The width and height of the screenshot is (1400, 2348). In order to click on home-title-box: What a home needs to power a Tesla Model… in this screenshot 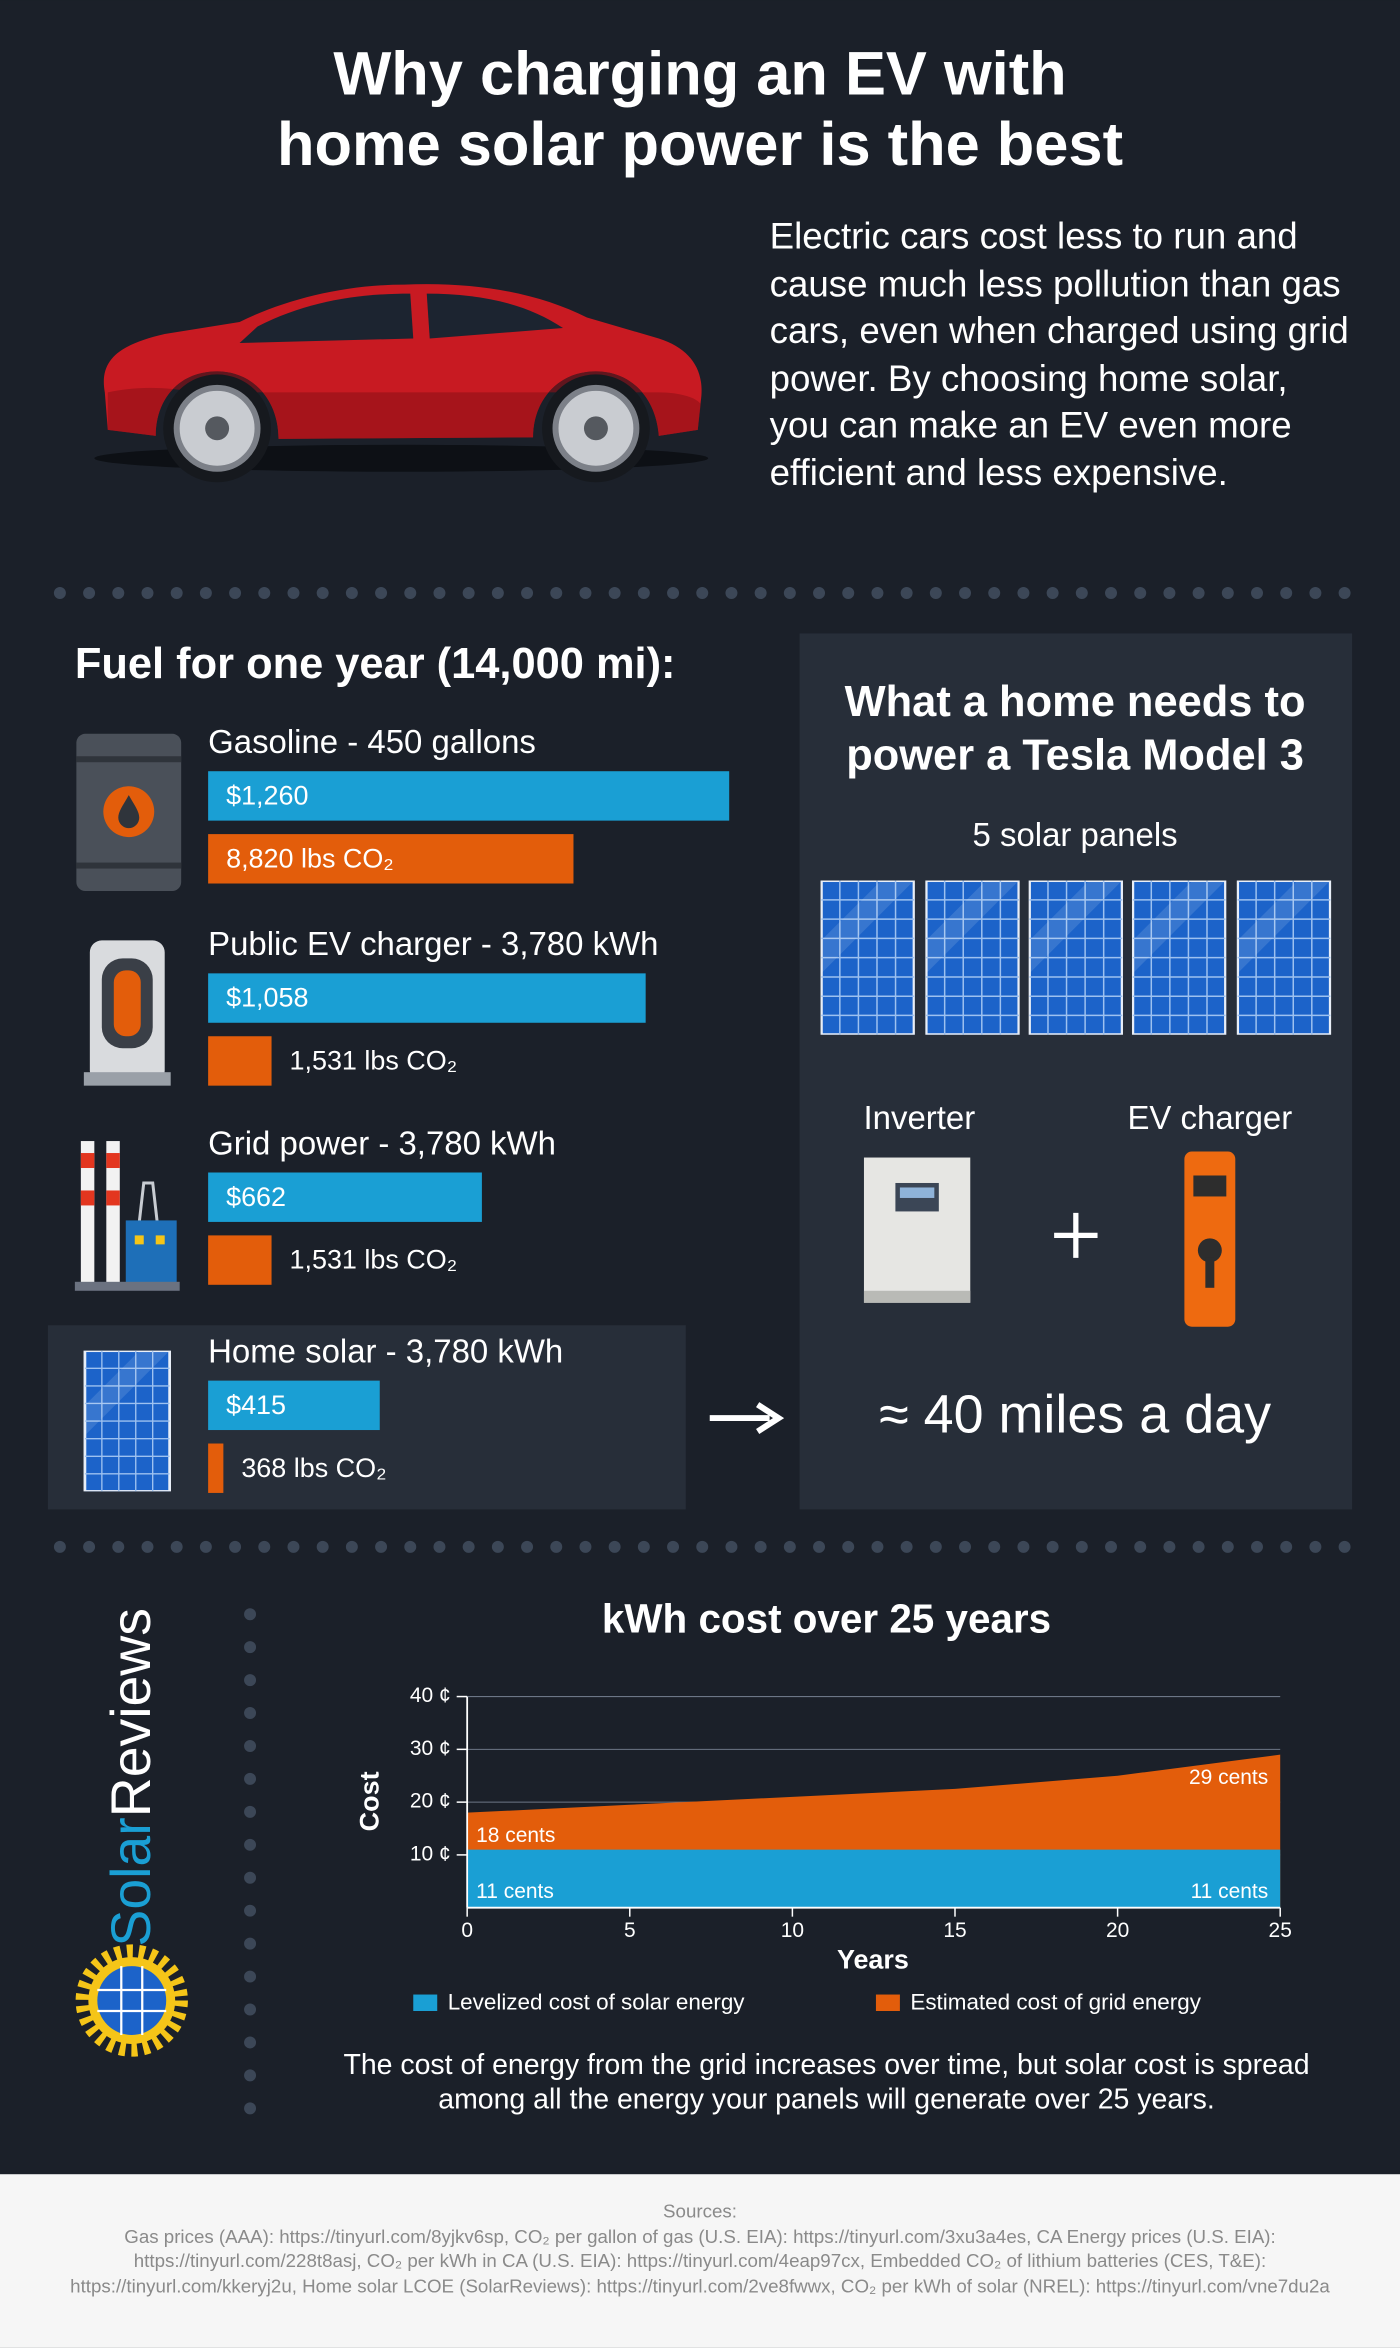, I will do `click(1075, 729)`.